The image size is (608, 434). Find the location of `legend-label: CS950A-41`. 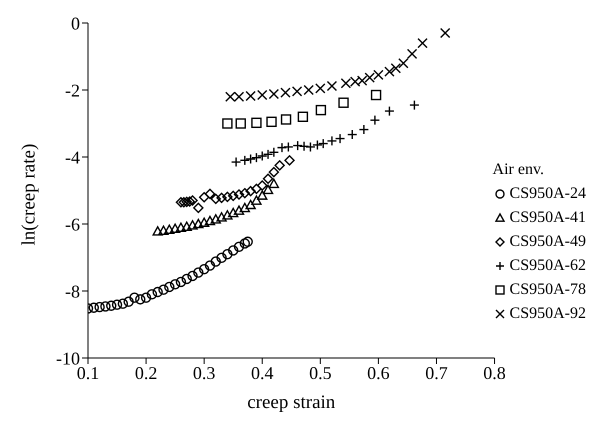

legend-label: CS950A-41 is located at coordinates (548, 218).